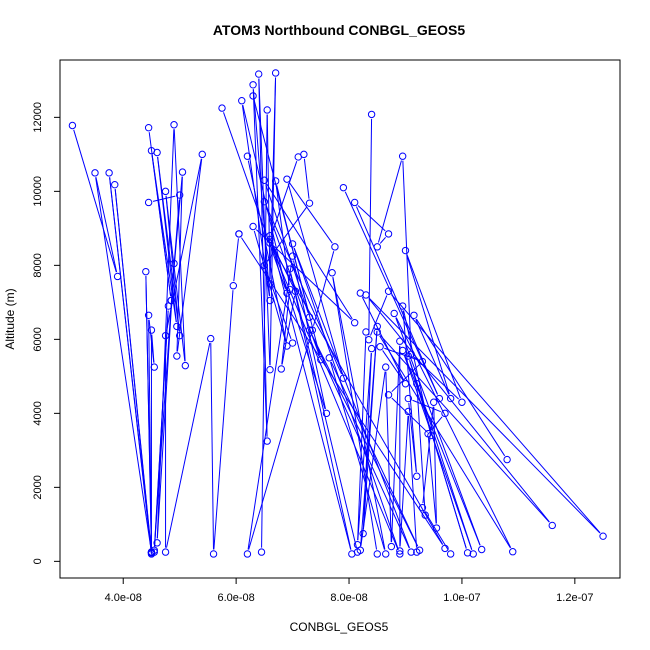 The width and height of the screenshot is (650, 650). I want to click on y-tick-label: 12000, so click(38, 117).